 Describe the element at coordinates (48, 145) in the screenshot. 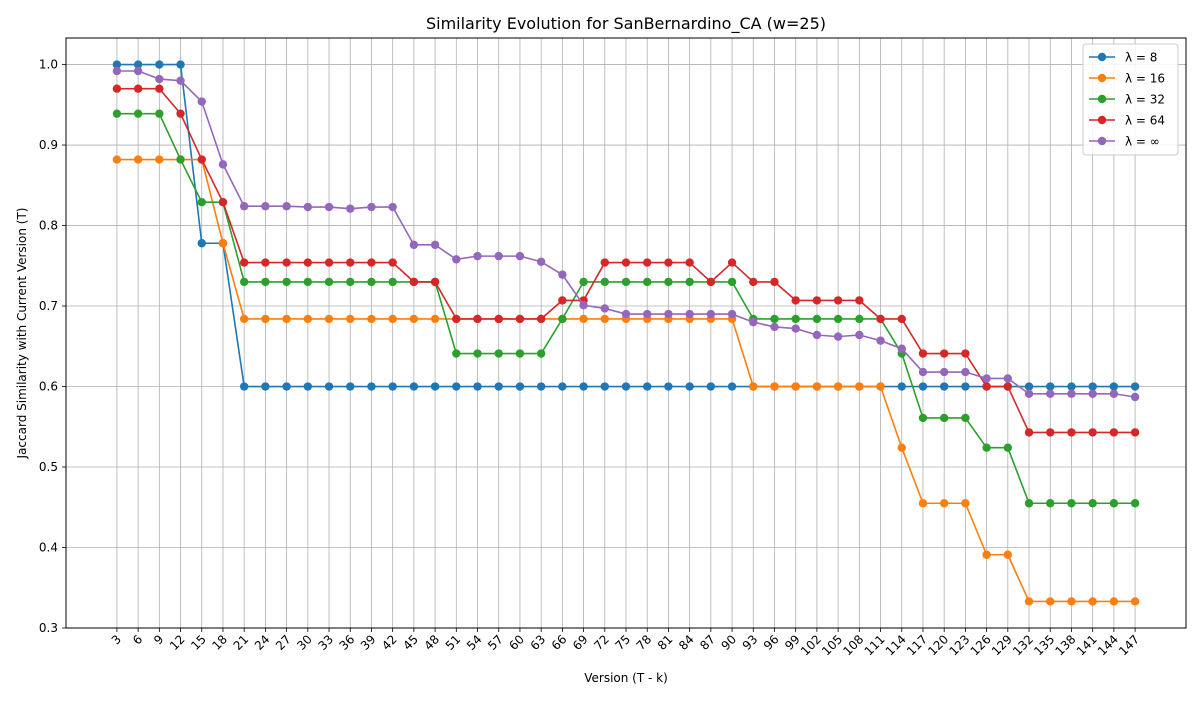

I see `y-tick-label: 0.9` at that location.